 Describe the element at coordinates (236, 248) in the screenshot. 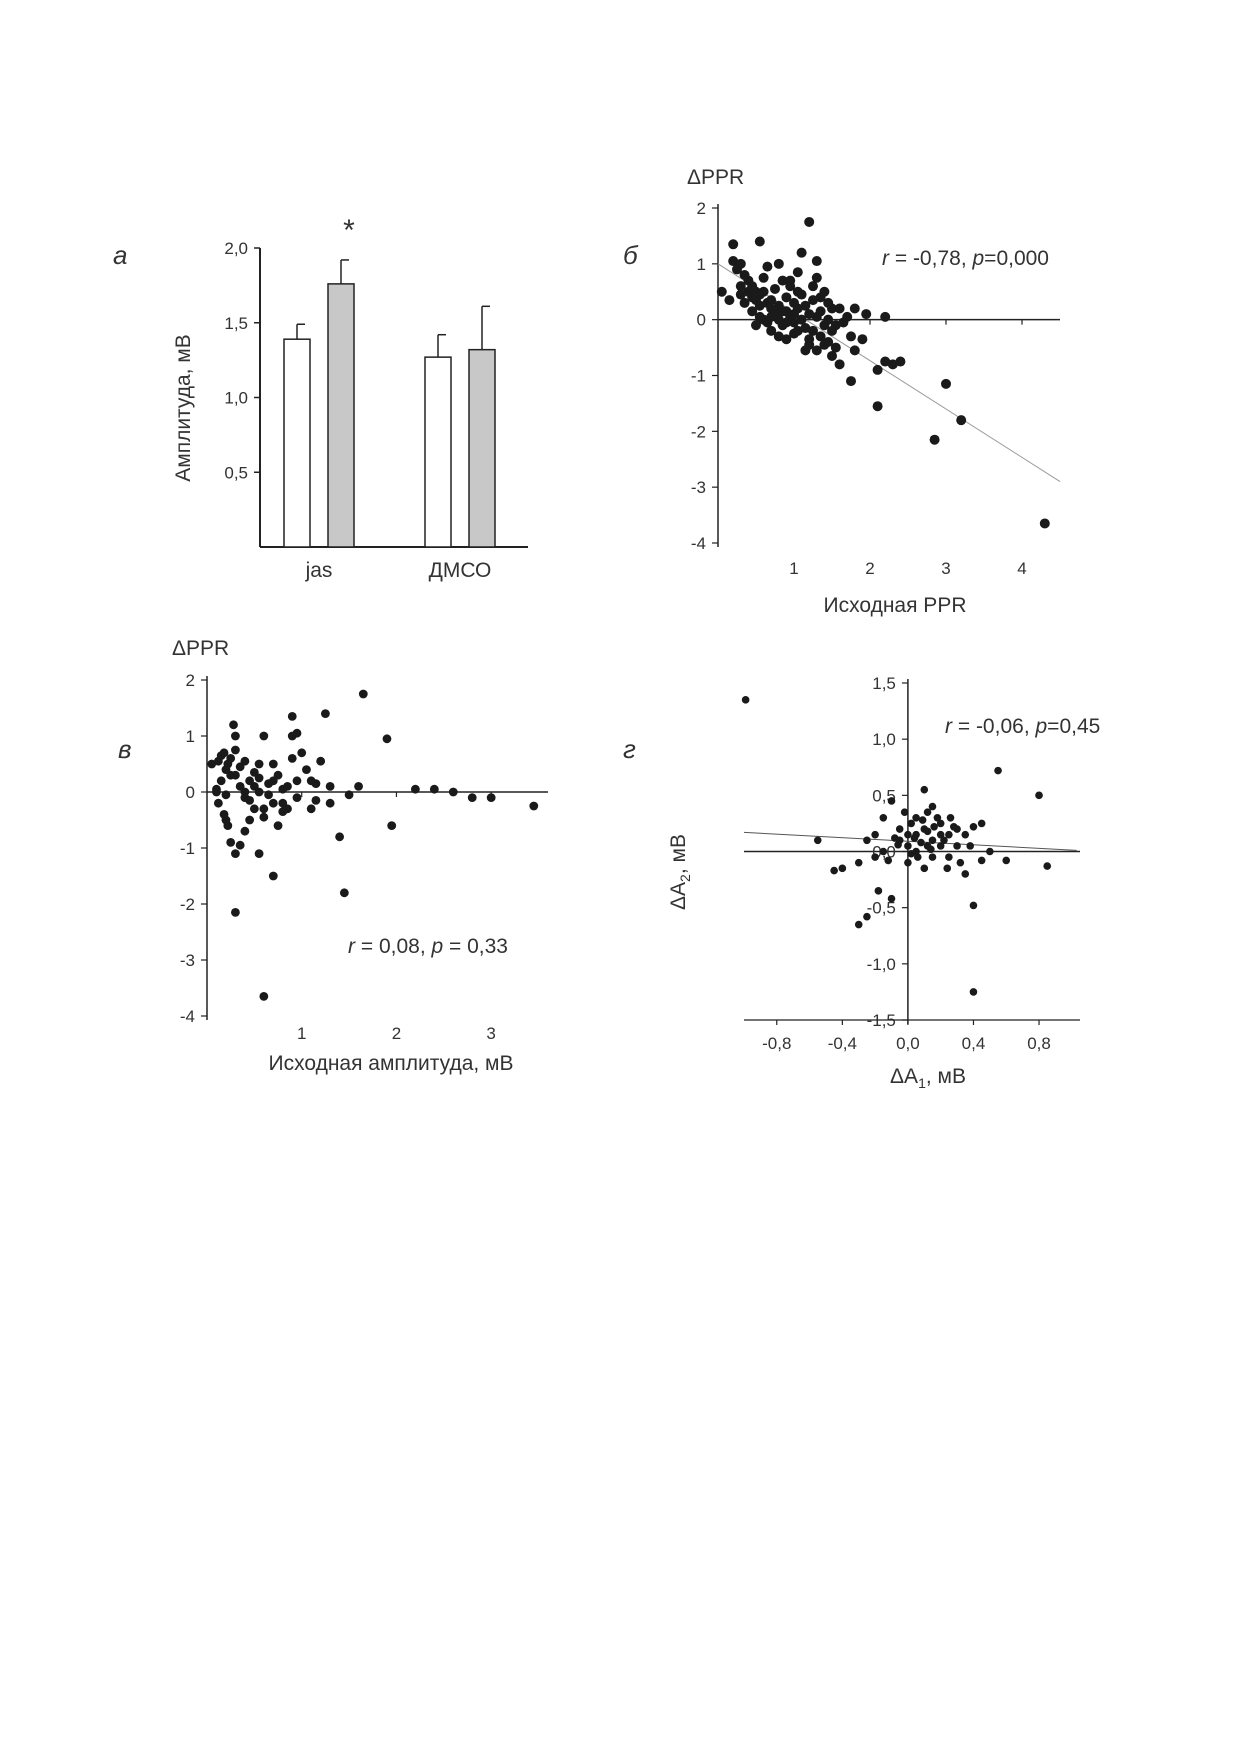

I see `panel-a-y-tick-label-3: 2,0` at that location.